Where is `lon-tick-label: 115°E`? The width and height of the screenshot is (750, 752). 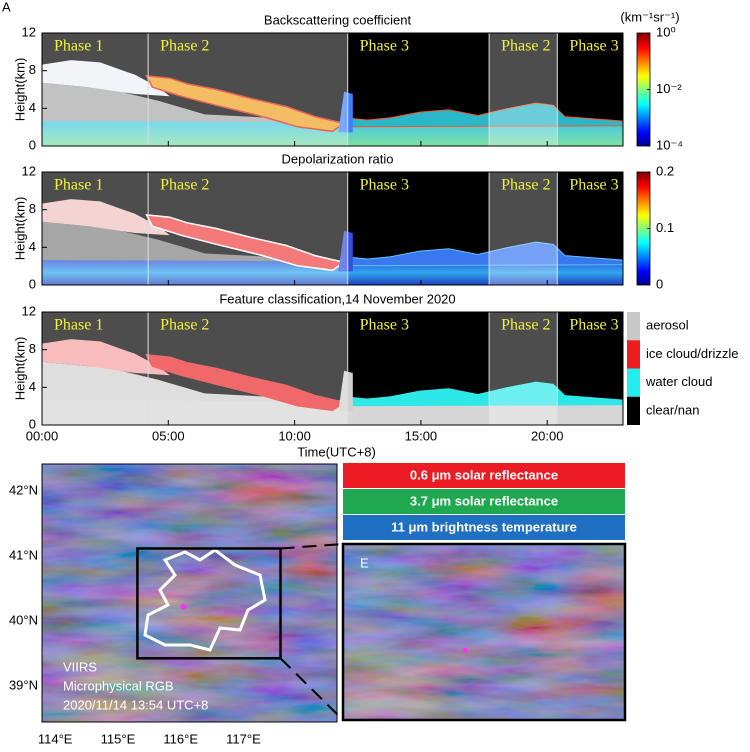
lon-tick-label: 115°E is located at coordinates (118, 738).